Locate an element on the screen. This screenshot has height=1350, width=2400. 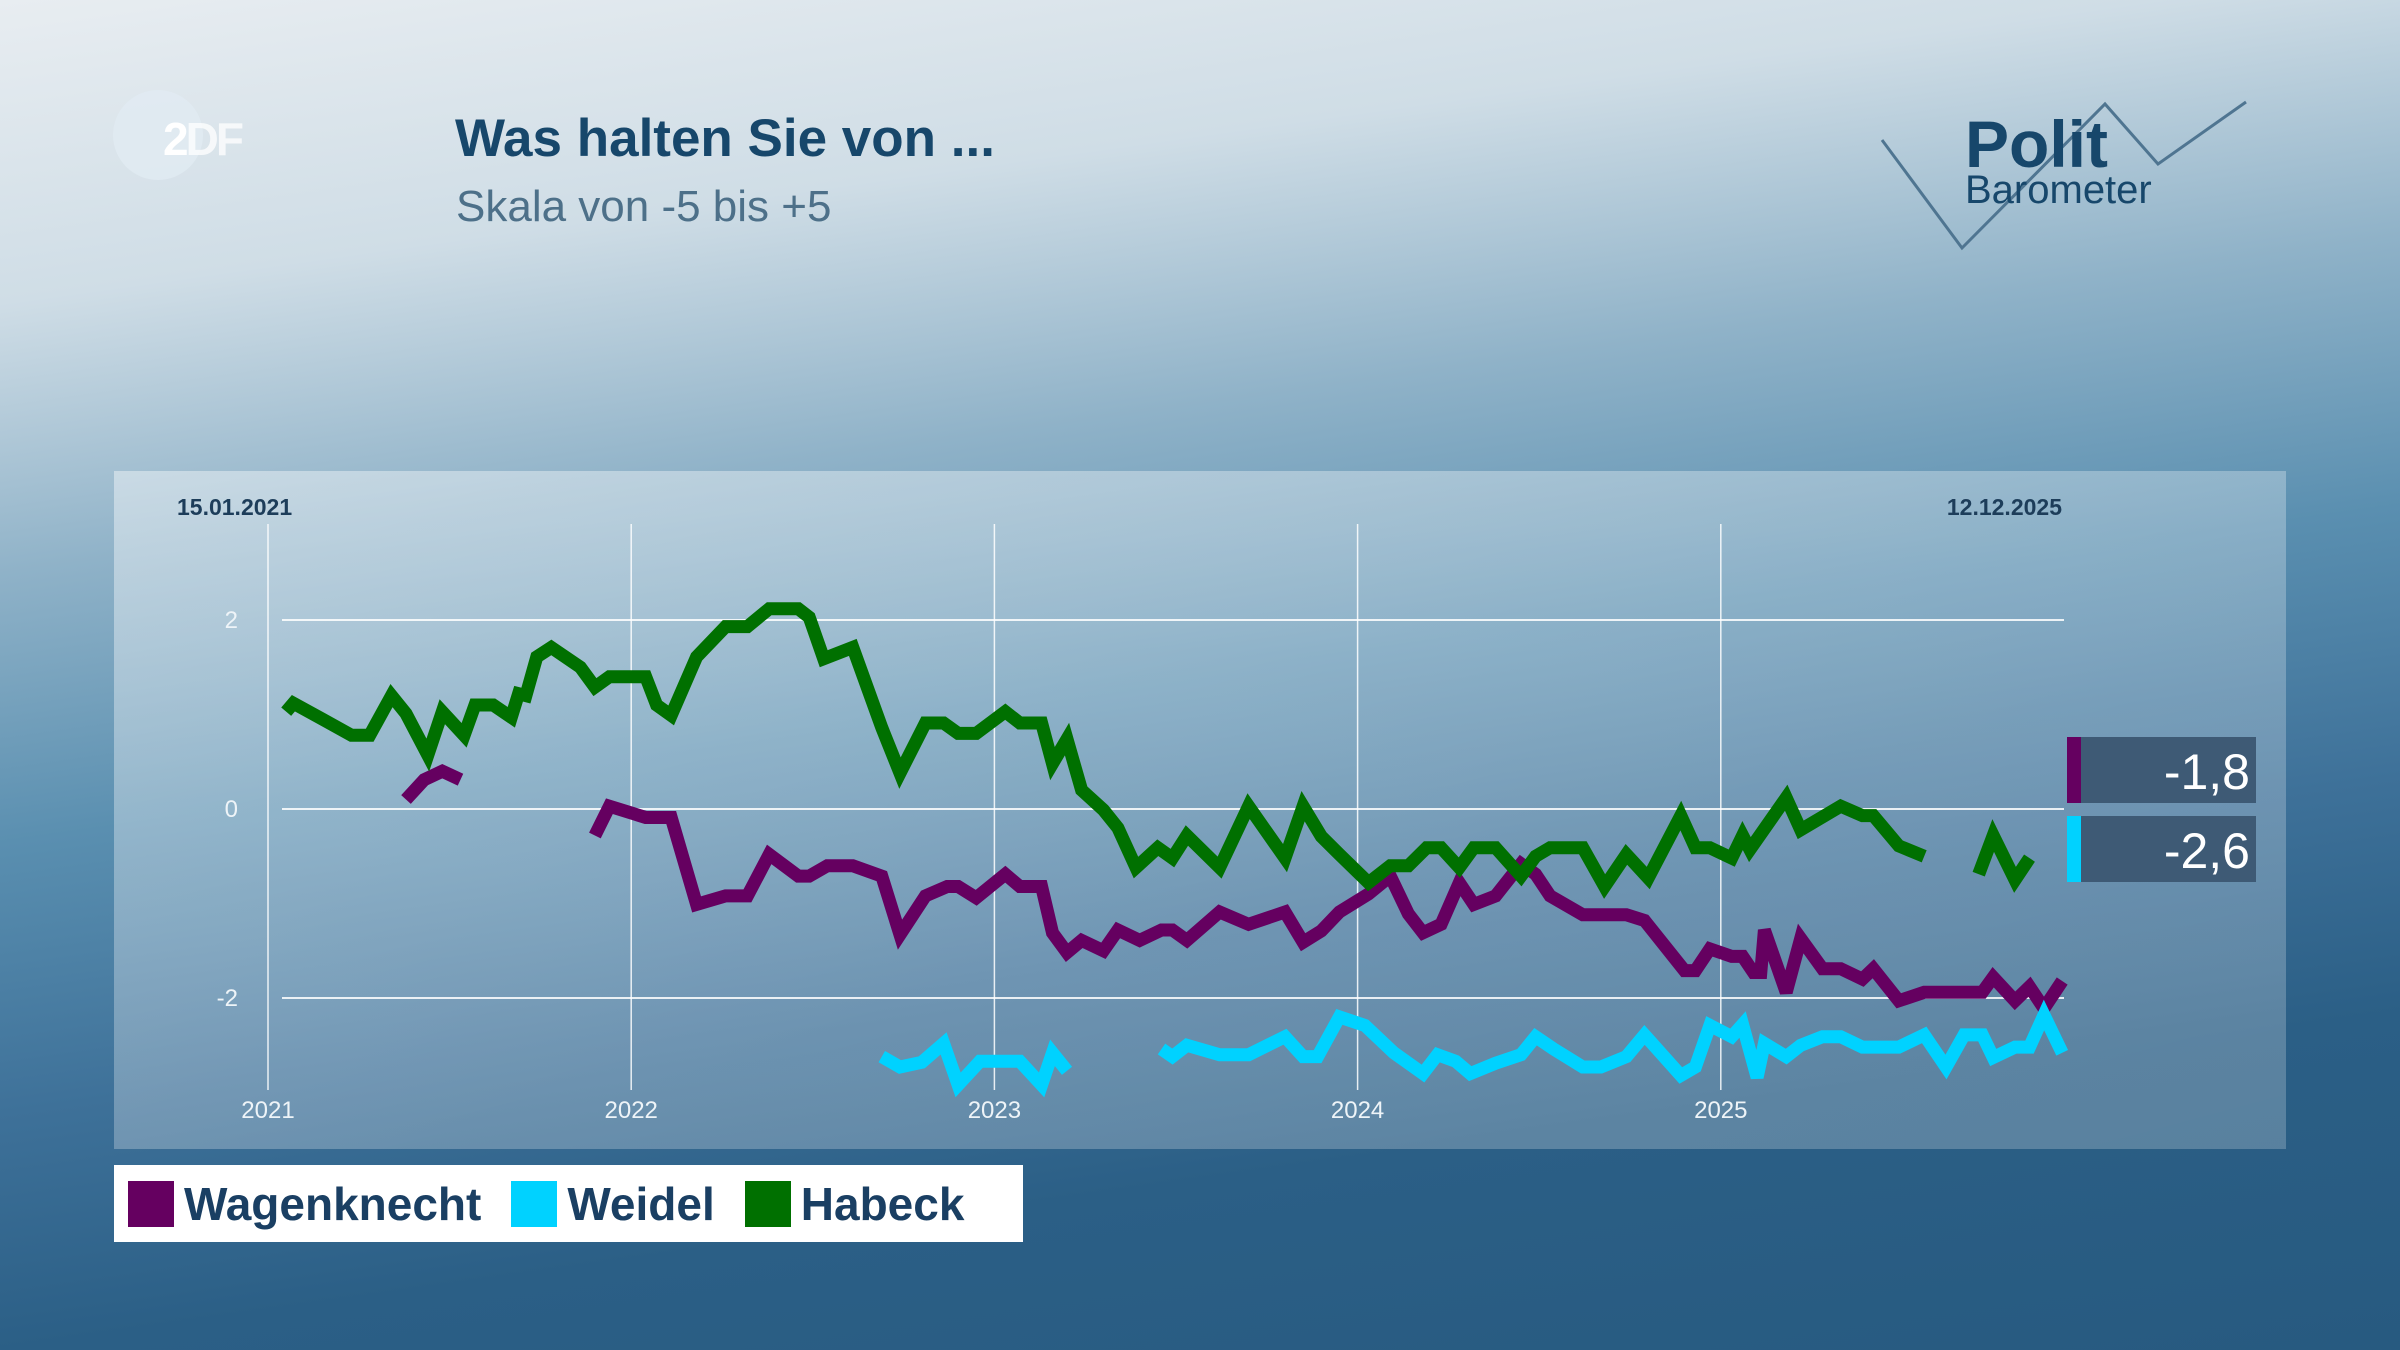
legend-label: Weidel is located at coordinates (641, 1203).